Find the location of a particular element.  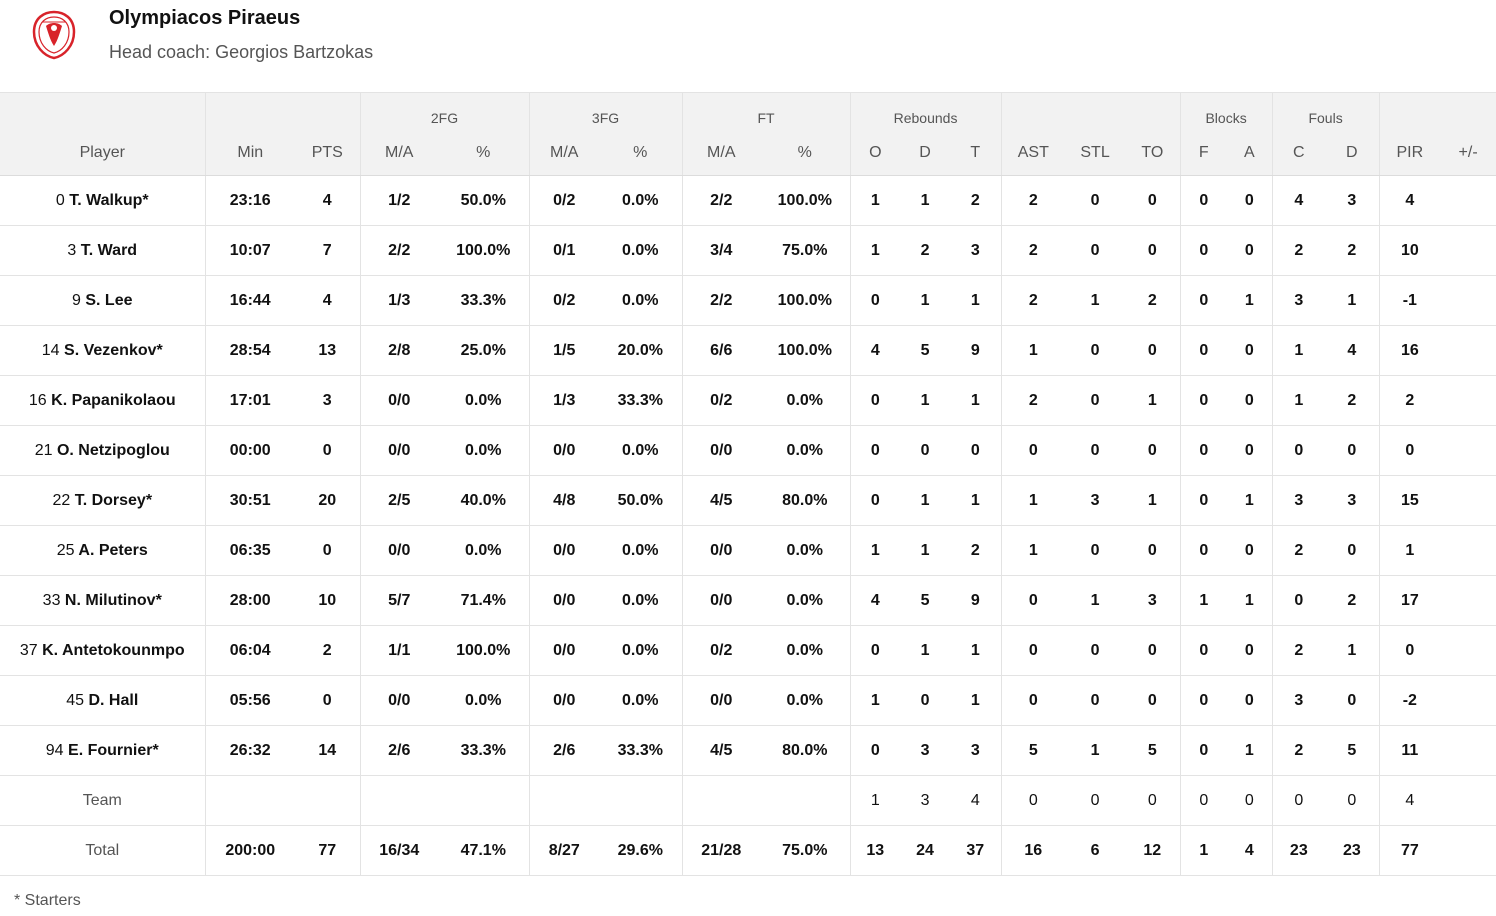

stat-min: 16:44 is located at coordinates (250, 300).